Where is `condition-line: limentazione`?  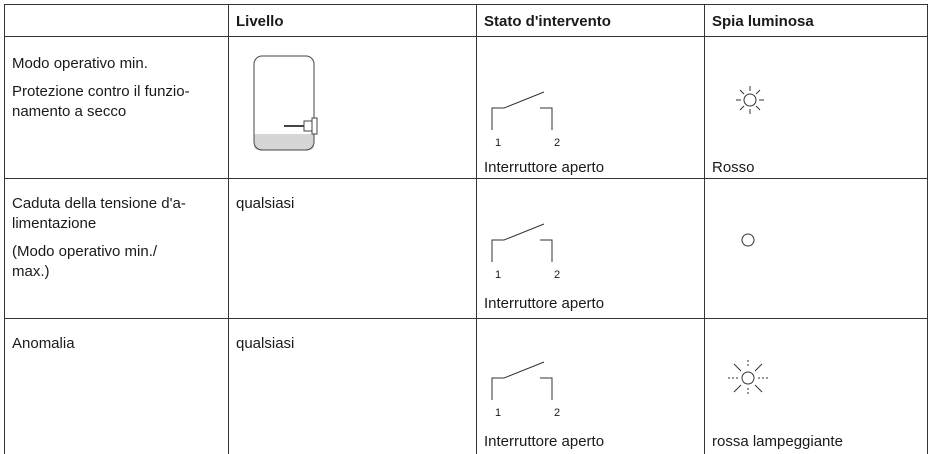 condition-line: limentazione is located at coordinates (54, 223).